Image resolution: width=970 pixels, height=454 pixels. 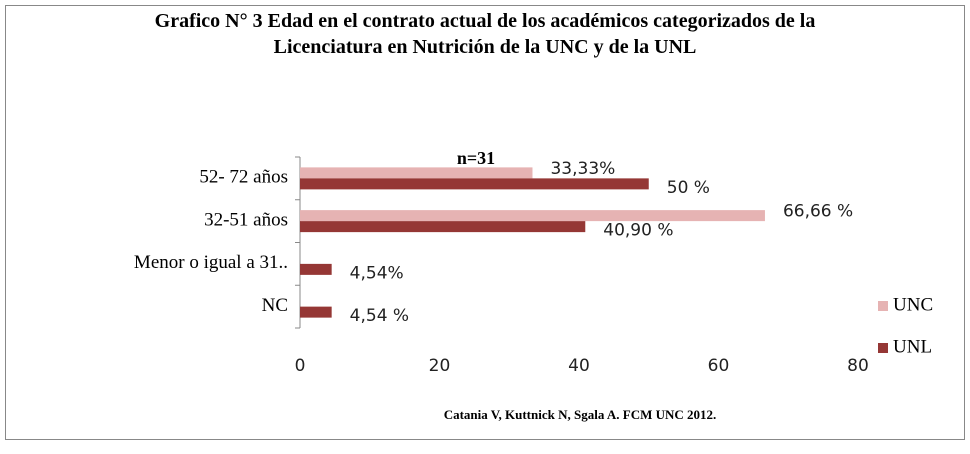 What do you see at coordinates (688, 188) in the screenshot?
I see `data-label: 50 %` at bounding box center [688, 188].